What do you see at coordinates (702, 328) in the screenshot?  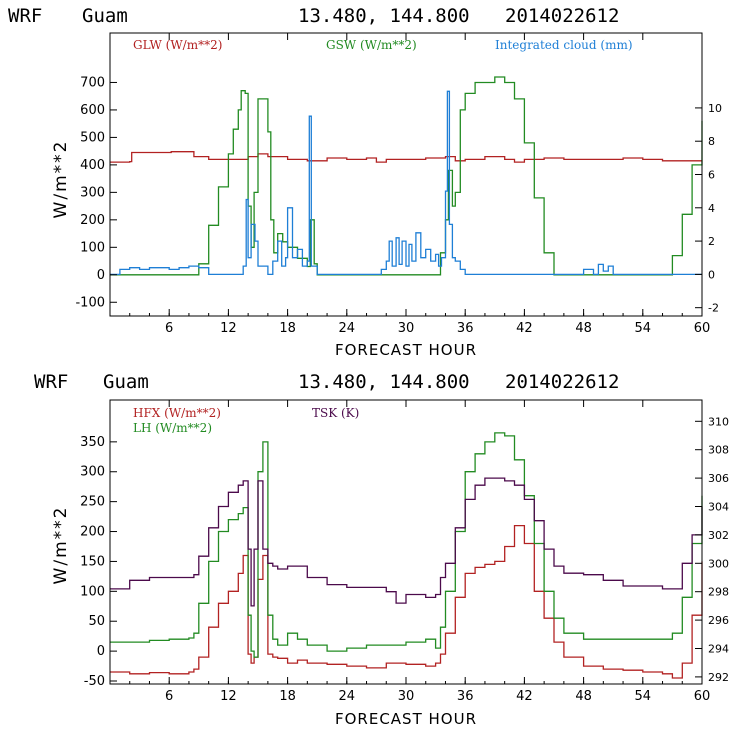 I see `top-x-tick-label-60: 60` at bounding box center [702, 328].